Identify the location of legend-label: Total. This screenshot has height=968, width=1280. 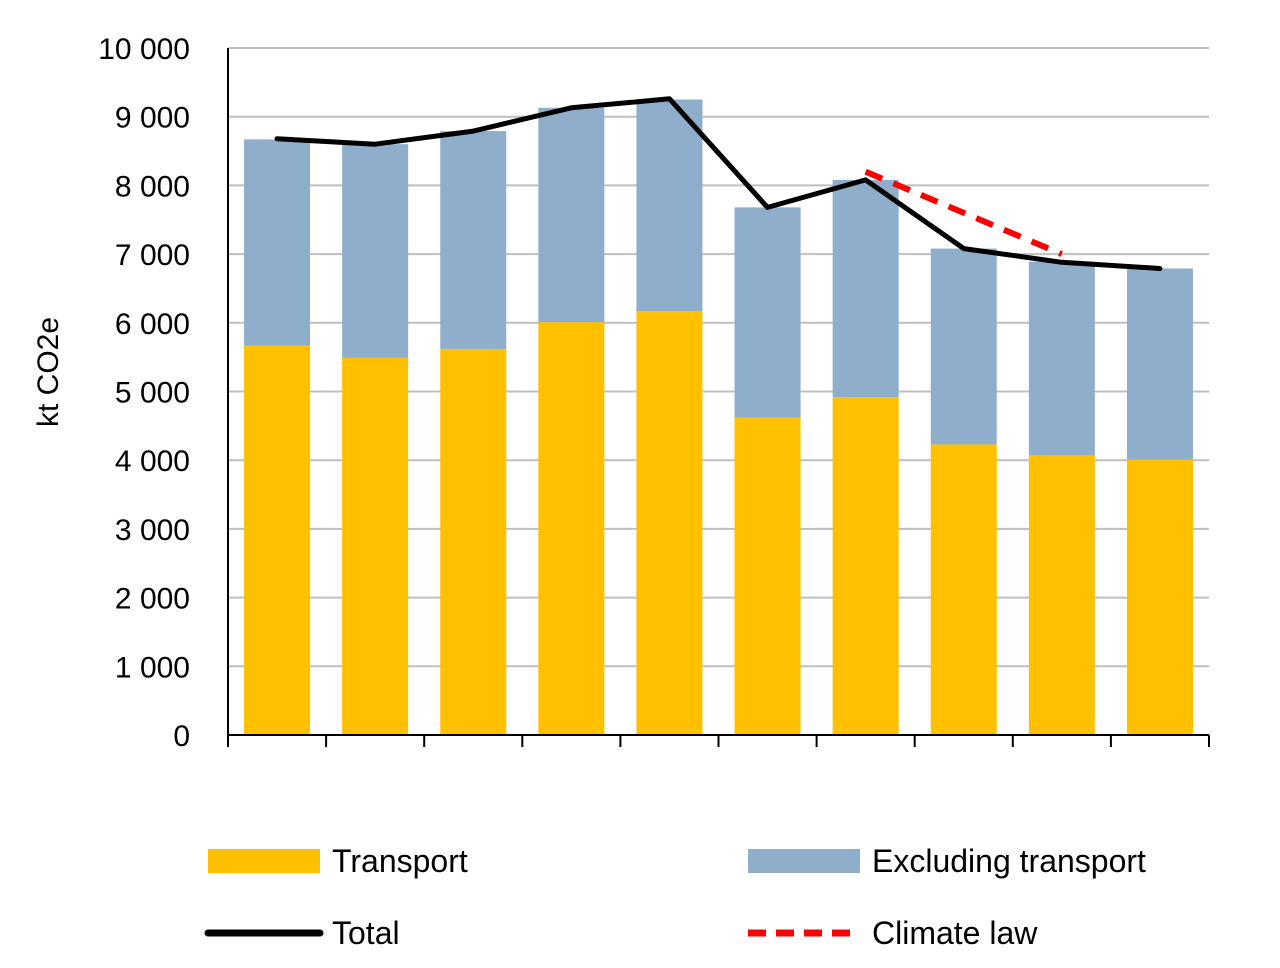
(366, 933).